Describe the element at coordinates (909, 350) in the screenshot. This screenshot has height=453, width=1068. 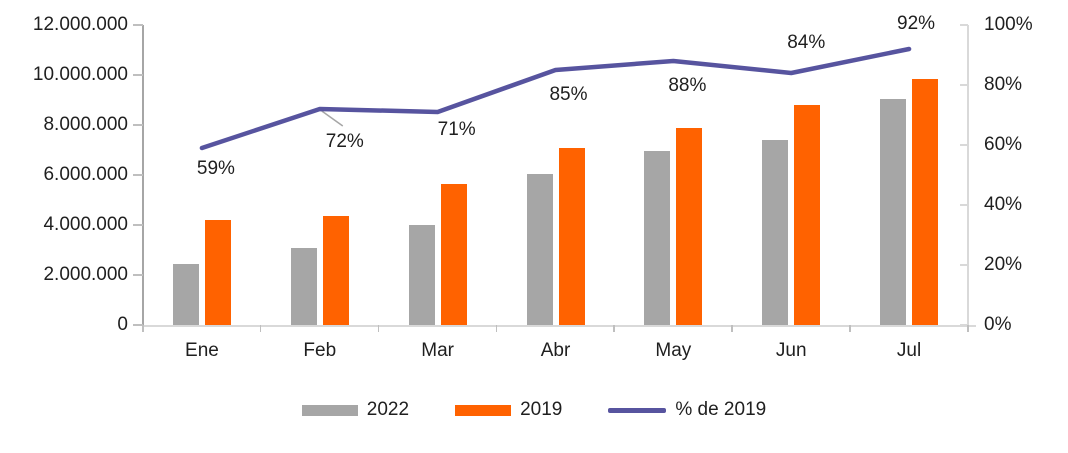
I see `x-axis-category-label: Jul` at that location.